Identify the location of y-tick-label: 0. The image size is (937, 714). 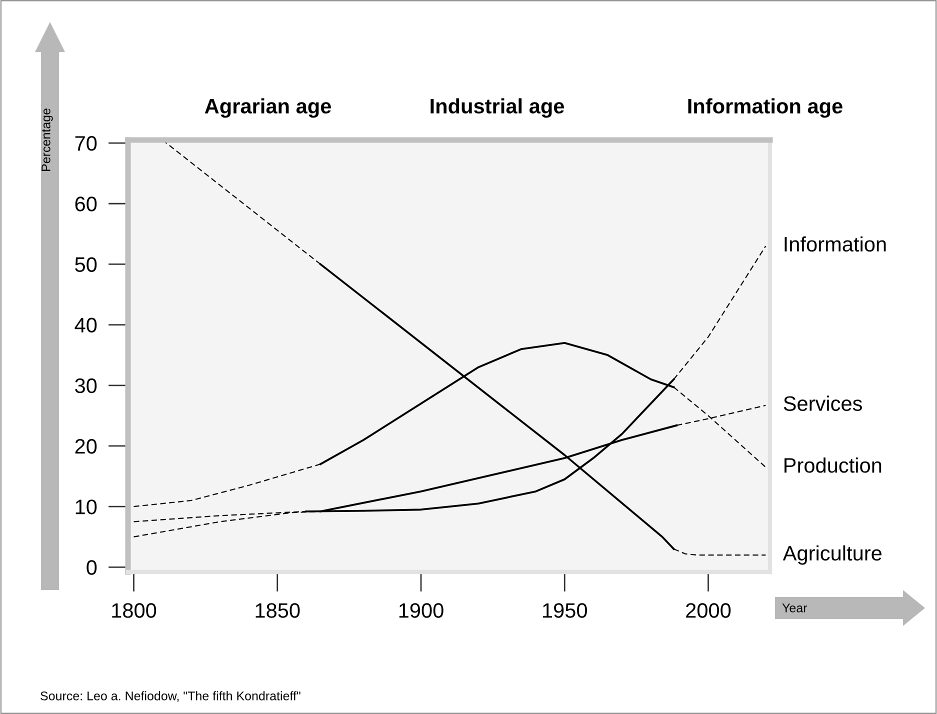
(91, 567).